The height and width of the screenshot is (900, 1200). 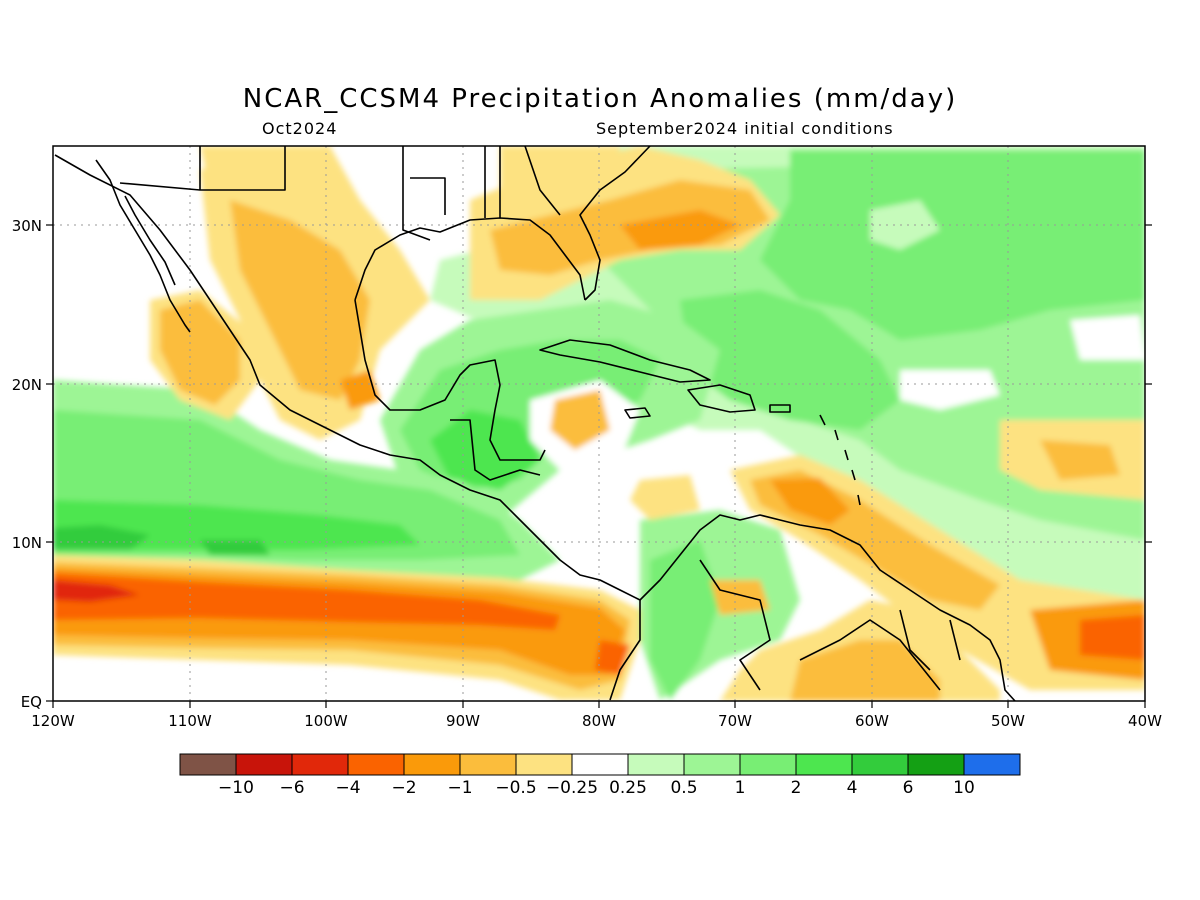 I want to click on y-axis-labels: EQ 10N 20N 30N, so click(x=27, y=464).